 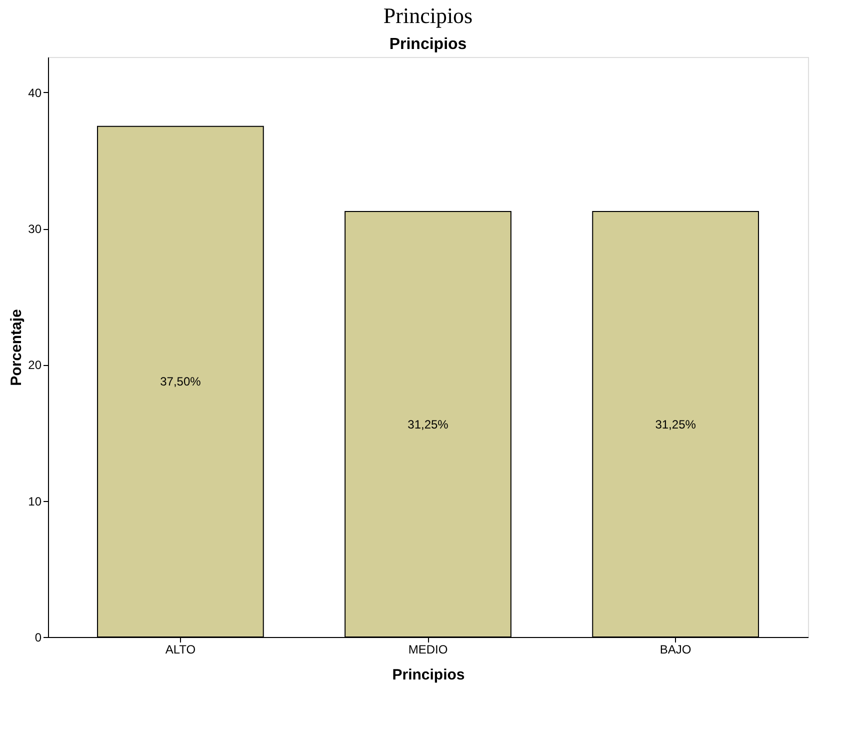 What do you see at coordinates (38, 637) in the screenshot?
I see `y-tick-label: 0` at bounding box center [38, 637].